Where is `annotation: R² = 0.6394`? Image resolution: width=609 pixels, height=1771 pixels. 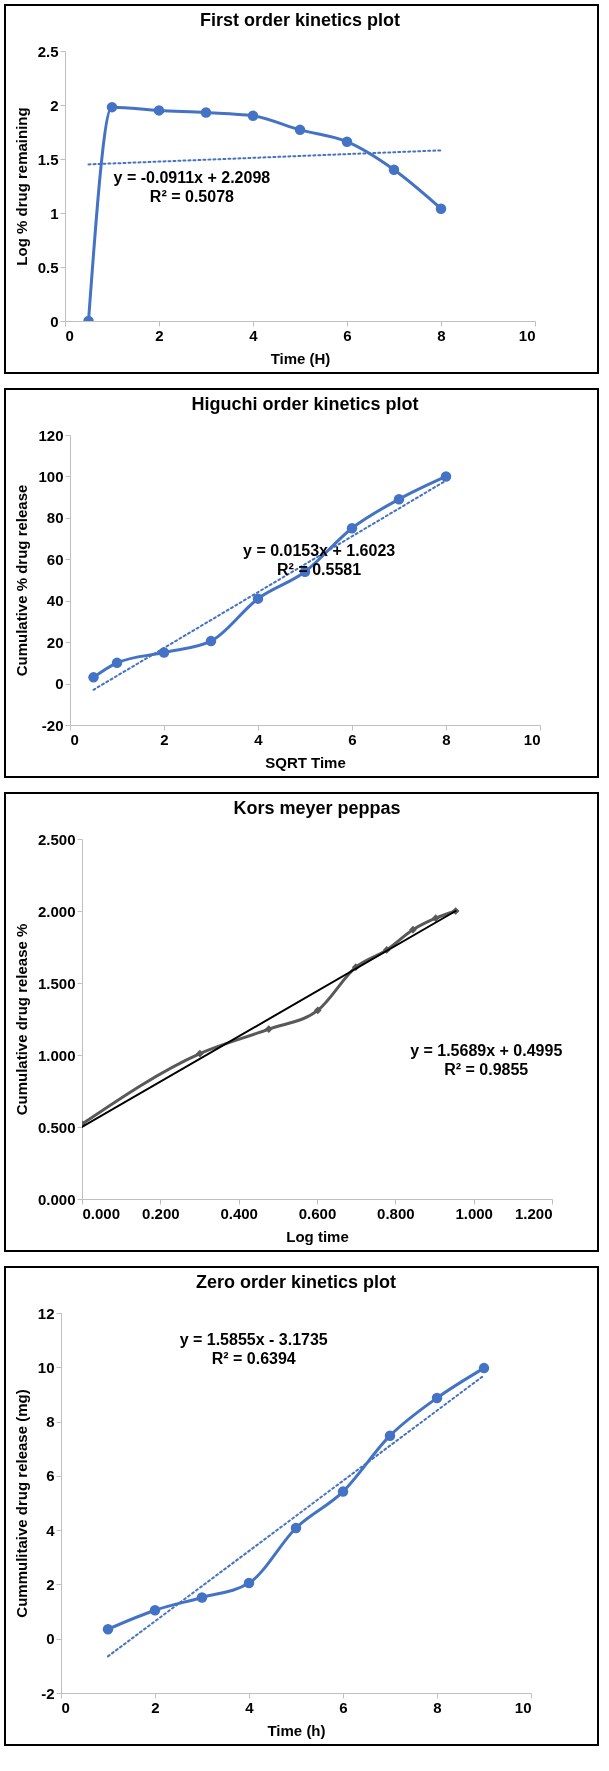
annotation: R² = 0.6394 is located at coordinates (253, 1358).